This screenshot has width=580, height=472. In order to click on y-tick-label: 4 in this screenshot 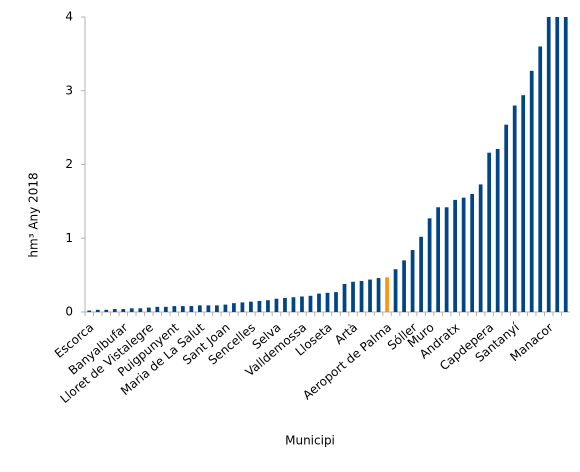, I will do `click(69, 17)`.